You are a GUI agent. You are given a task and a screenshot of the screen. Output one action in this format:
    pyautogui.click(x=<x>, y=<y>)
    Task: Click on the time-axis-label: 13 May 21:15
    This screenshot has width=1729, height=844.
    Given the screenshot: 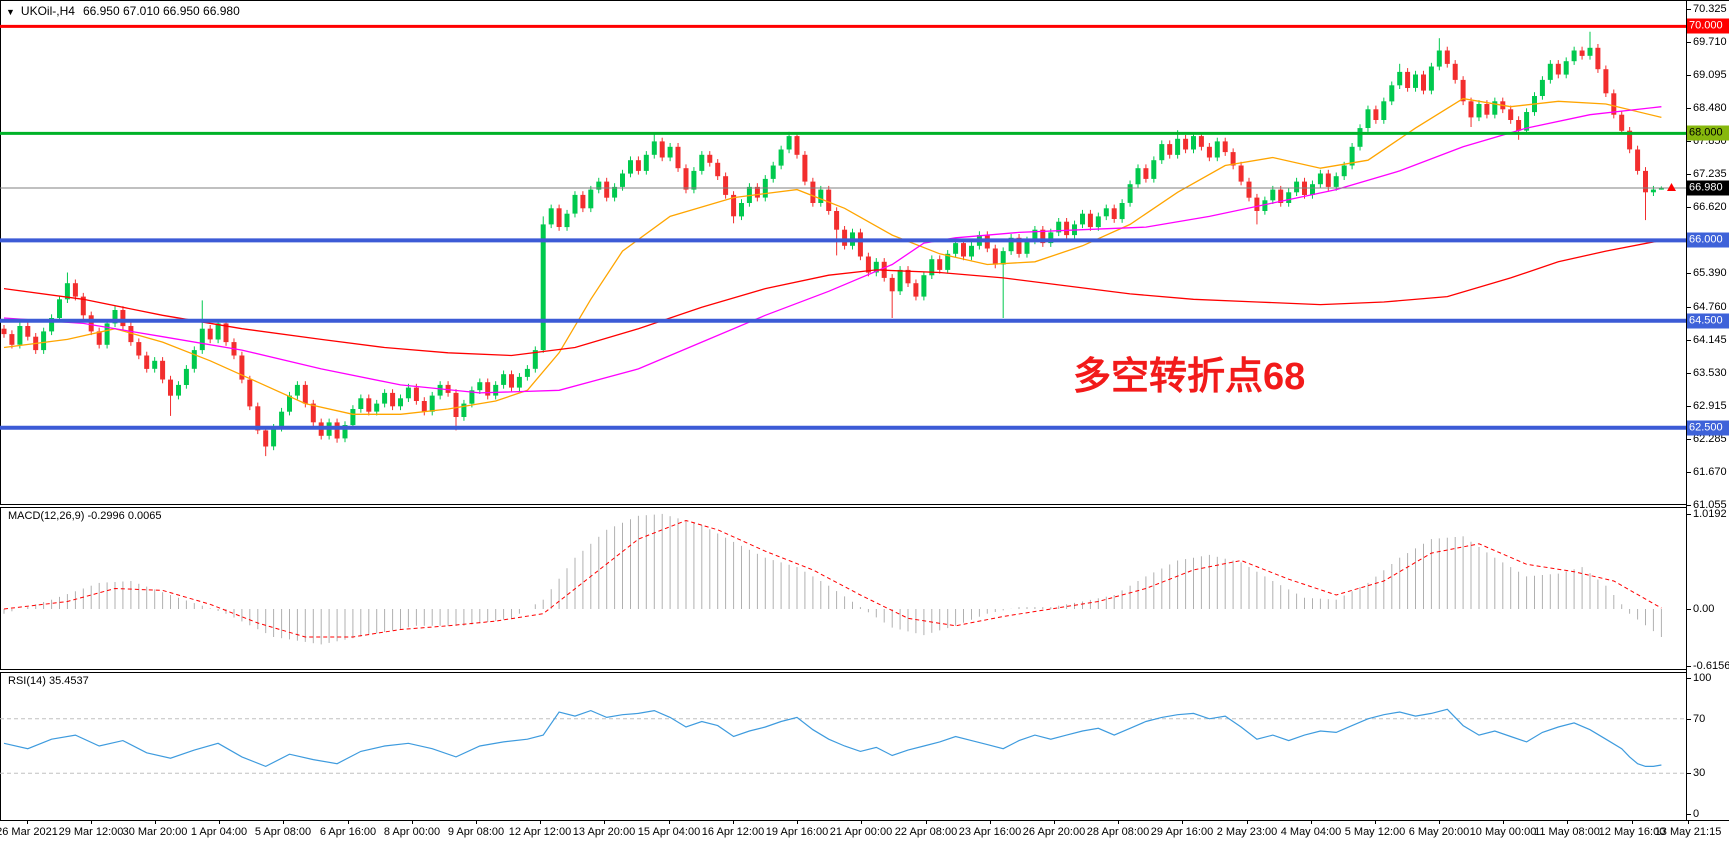 What is the action you would take?
    pyautogui.click(x=1688, y=832)
    